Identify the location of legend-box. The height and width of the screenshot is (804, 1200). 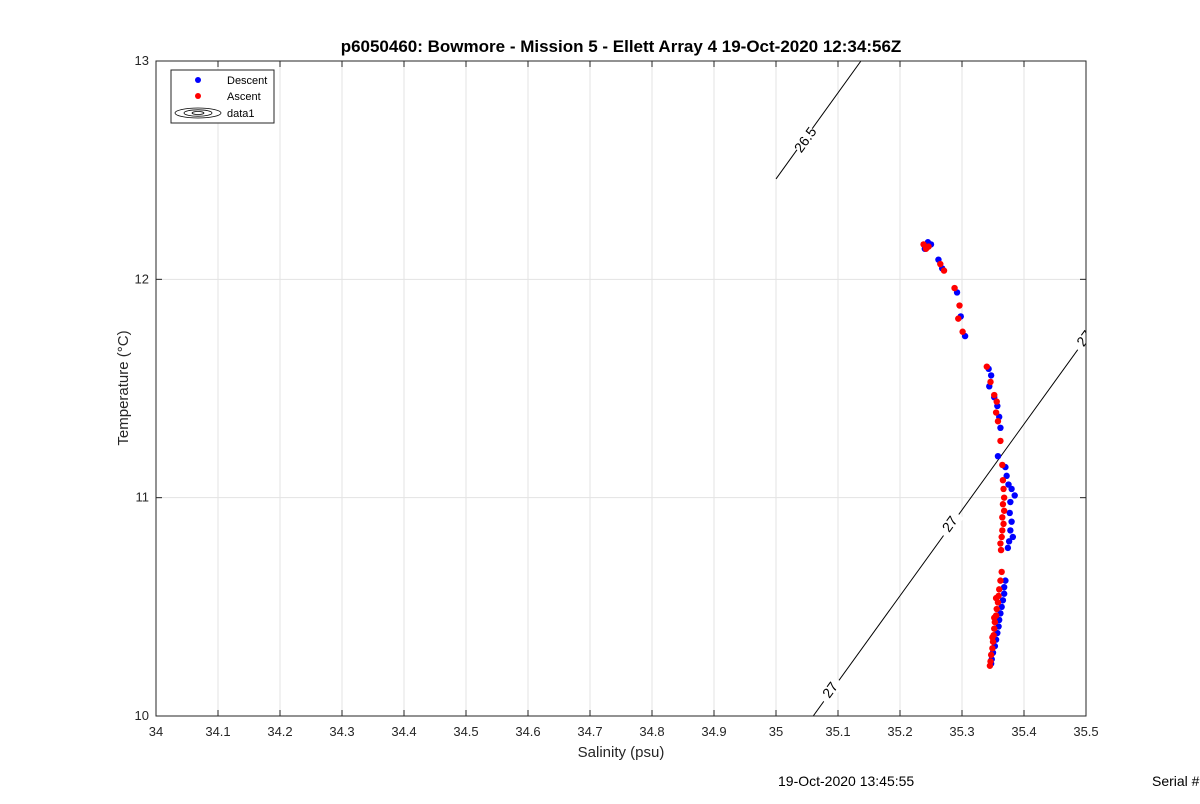
(222, 96).